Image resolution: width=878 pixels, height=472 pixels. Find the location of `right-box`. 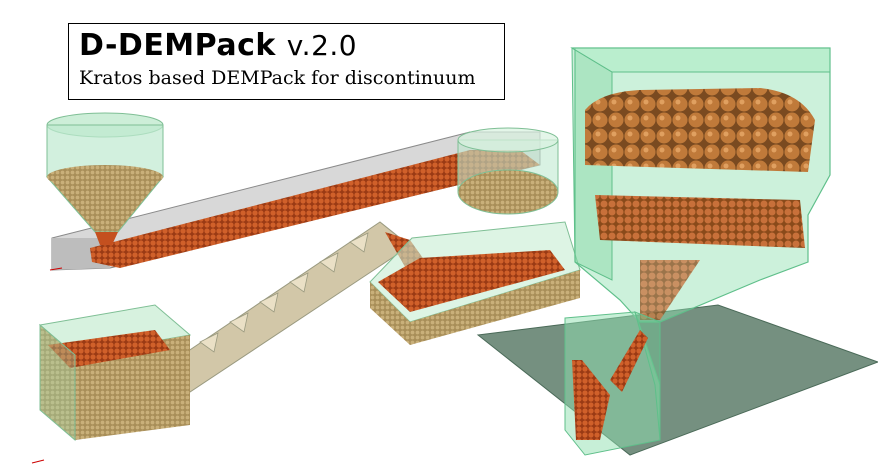

right-box is located at coordinates (475, 283).